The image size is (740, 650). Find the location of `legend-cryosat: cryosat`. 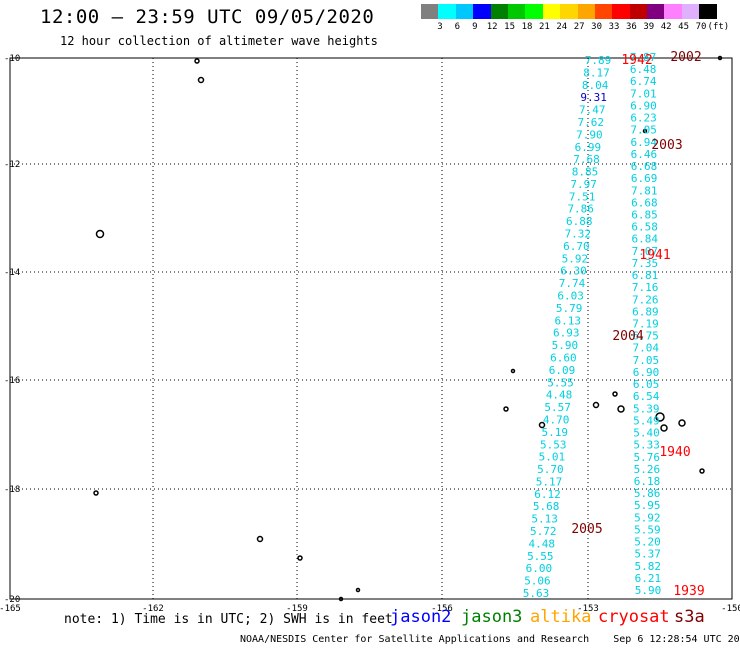

legend-cryosat: cryosat is located at coordinates (634, 617).